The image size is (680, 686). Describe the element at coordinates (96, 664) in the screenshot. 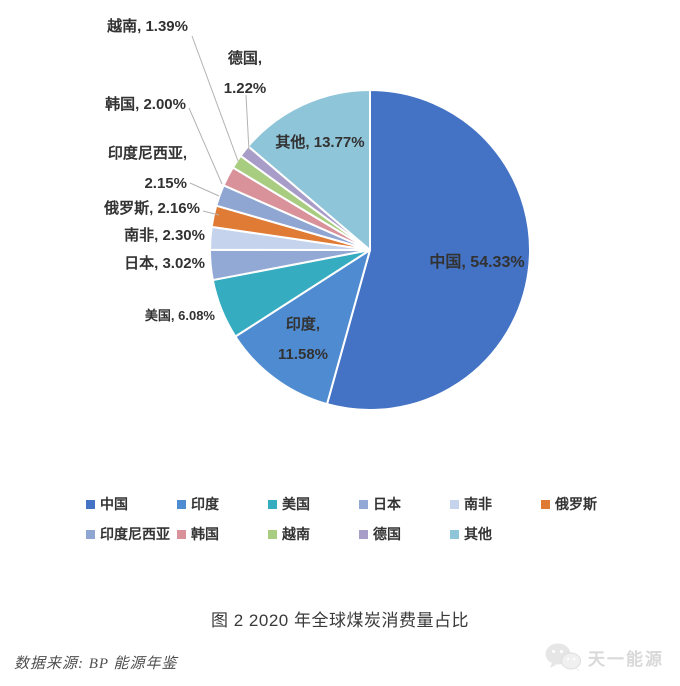

I see `data-source: 数据来源: BP 能源年鉴` at that location.